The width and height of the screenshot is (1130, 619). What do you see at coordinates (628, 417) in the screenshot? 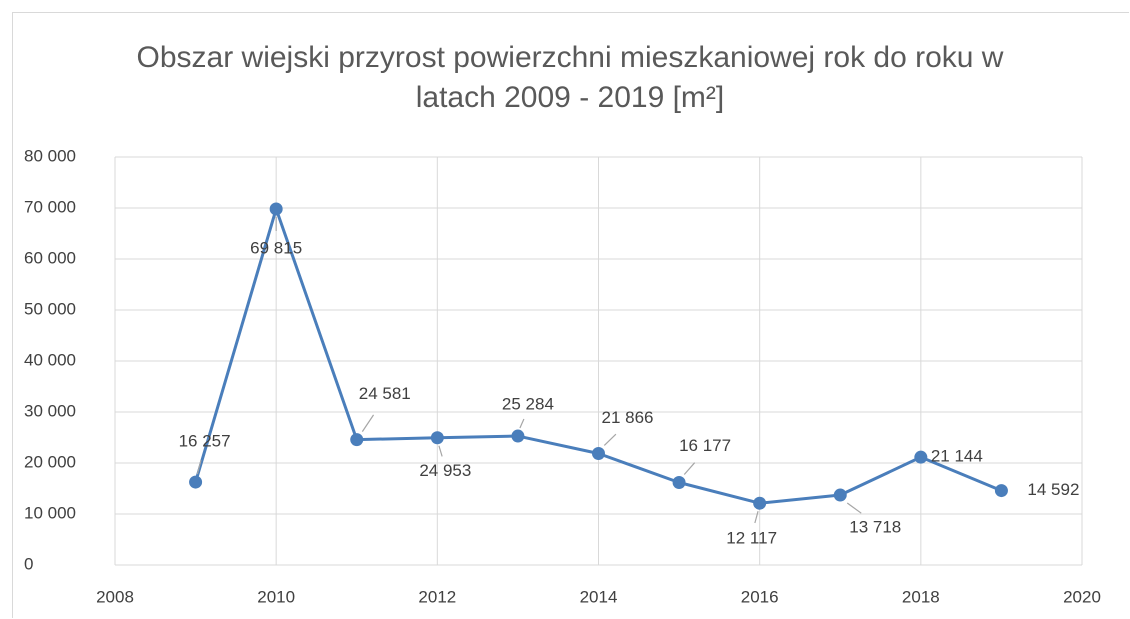
I see `data-label: 21 866` at bounding box center [628, 417].